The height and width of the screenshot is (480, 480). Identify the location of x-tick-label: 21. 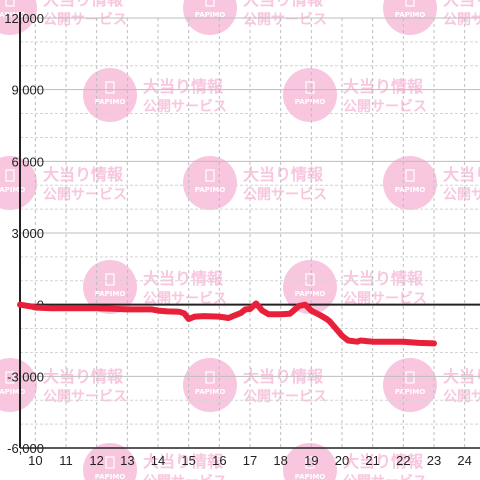
(372, 460).